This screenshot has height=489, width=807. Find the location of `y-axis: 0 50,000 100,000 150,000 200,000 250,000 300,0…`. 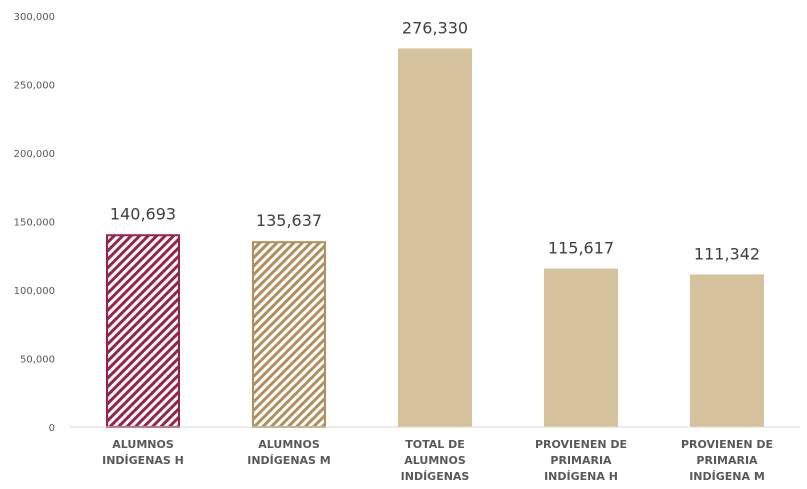

y-axis: 0 50,000 100,000 150,000 200,000 250,000 300,0… is located at coordinates (34, 223).